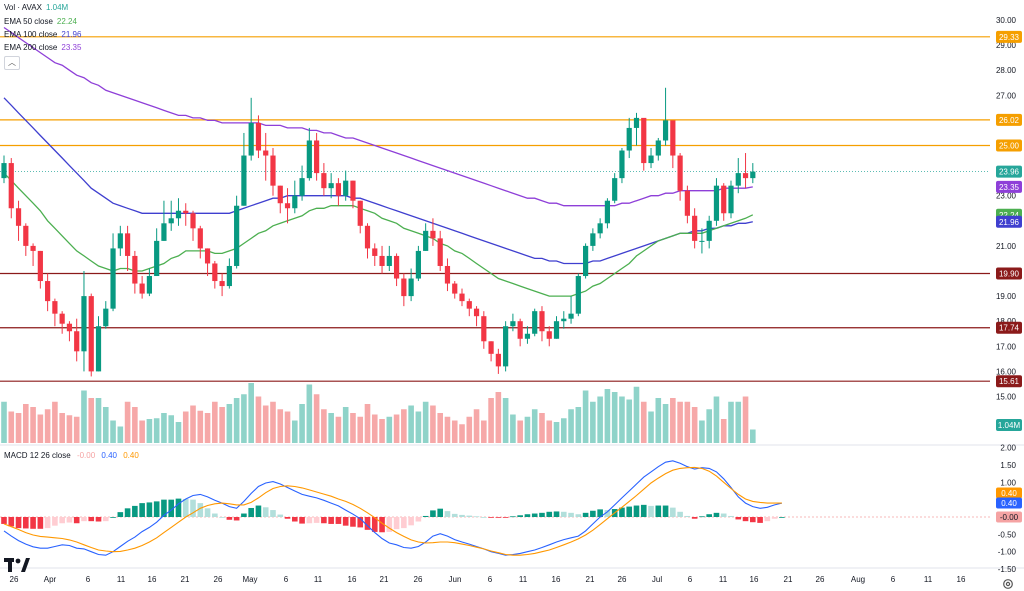 This screenshot has height=591, width=1024. I want to click on price-badge-label-3: 21.96, so click(1009, 222).